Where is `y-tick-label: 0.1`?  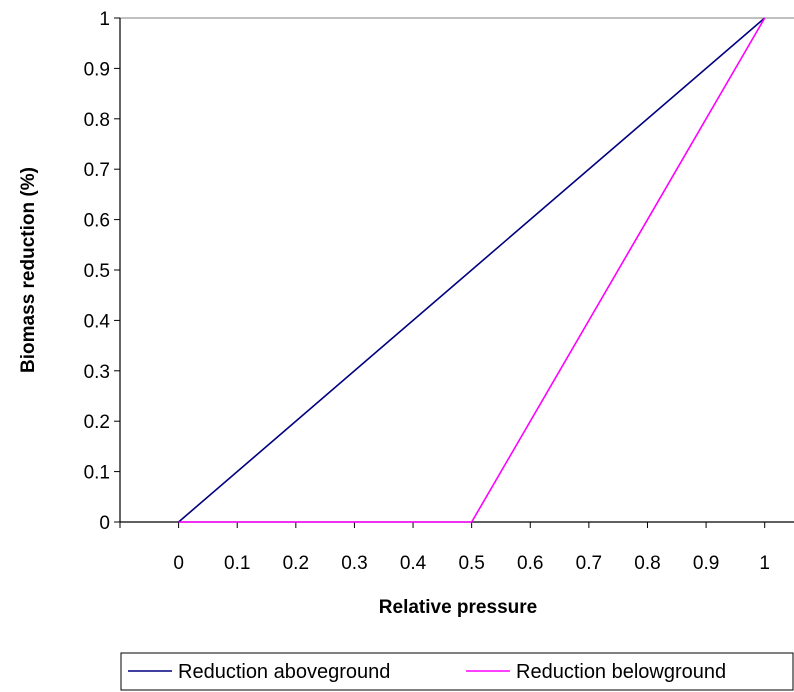 y-tick-label: 0.1 is located at coordinates (97, 473).